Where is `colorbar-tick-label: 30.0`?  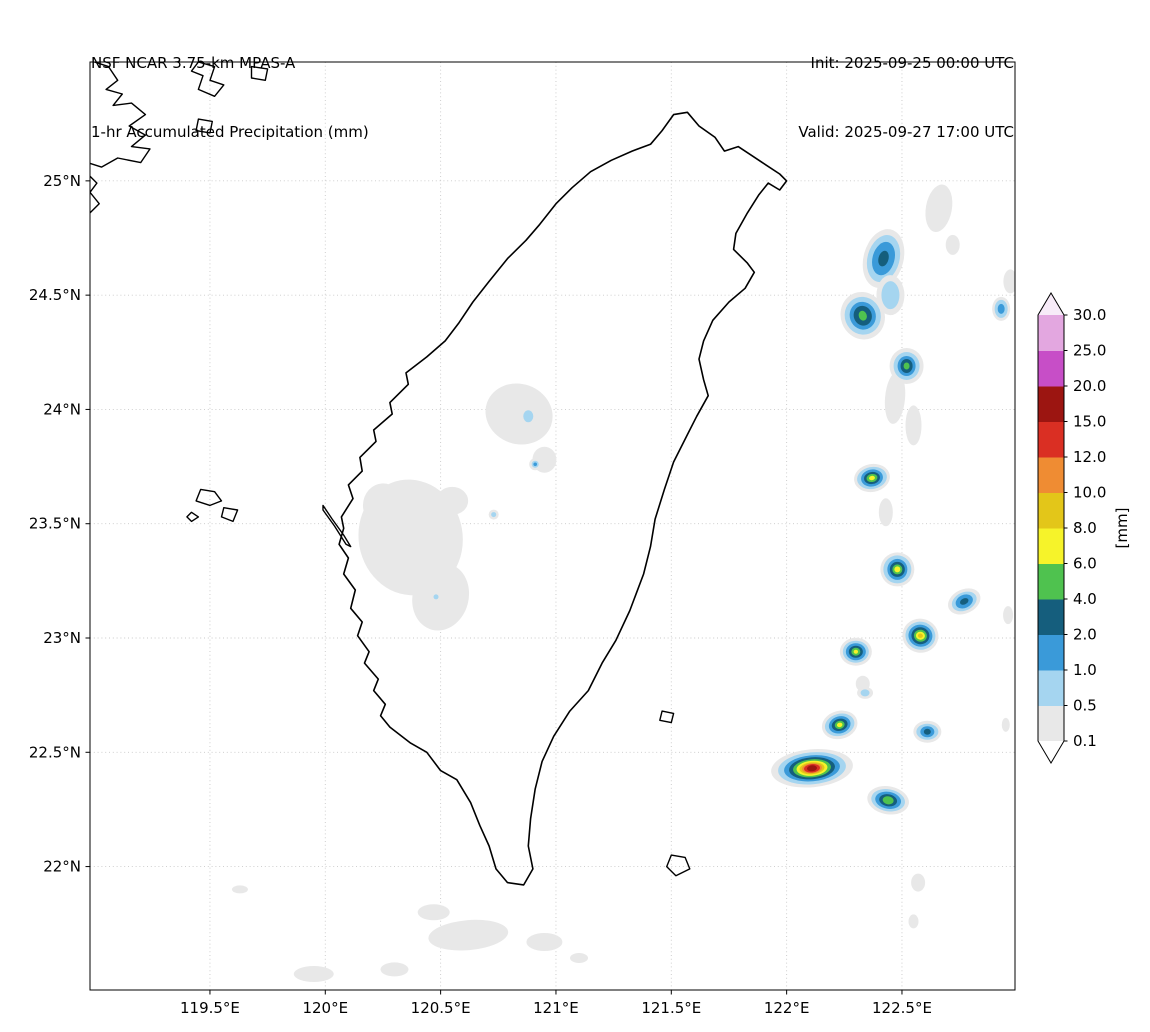
colorbar-tick-label: 30.0 is located at coordinates (1089, 315).